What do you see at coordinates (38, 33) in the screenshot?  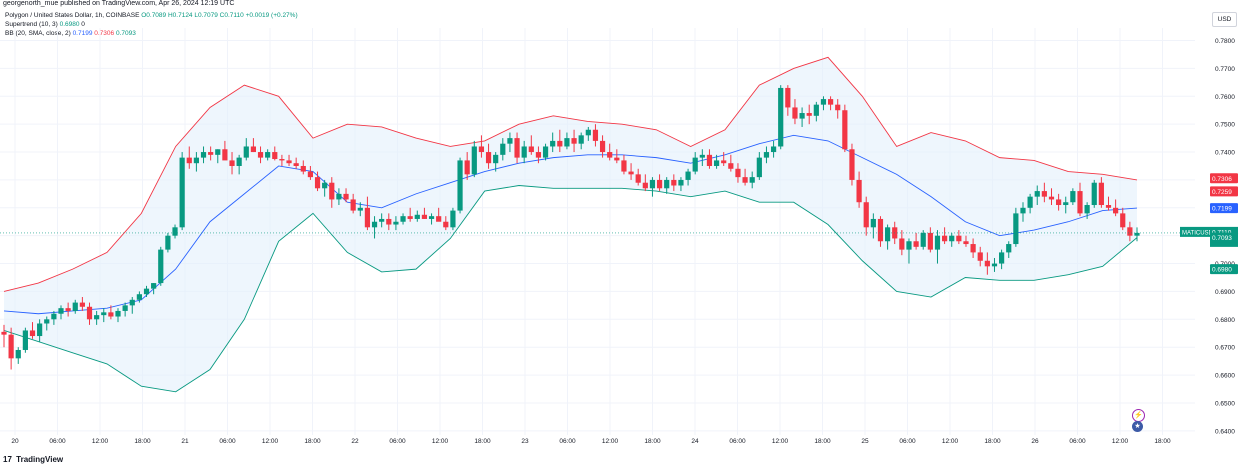 I see `bb-label: BB (20, SMA, close, 2)` at bounding box center [38, 33].